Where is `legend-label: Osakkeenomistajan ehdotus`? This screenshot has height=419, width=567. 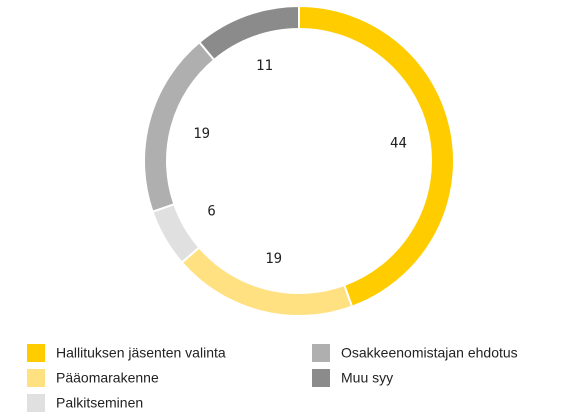
legend-label: Osakkeenomistajan ehdotus is located at coordinates (429, 353).